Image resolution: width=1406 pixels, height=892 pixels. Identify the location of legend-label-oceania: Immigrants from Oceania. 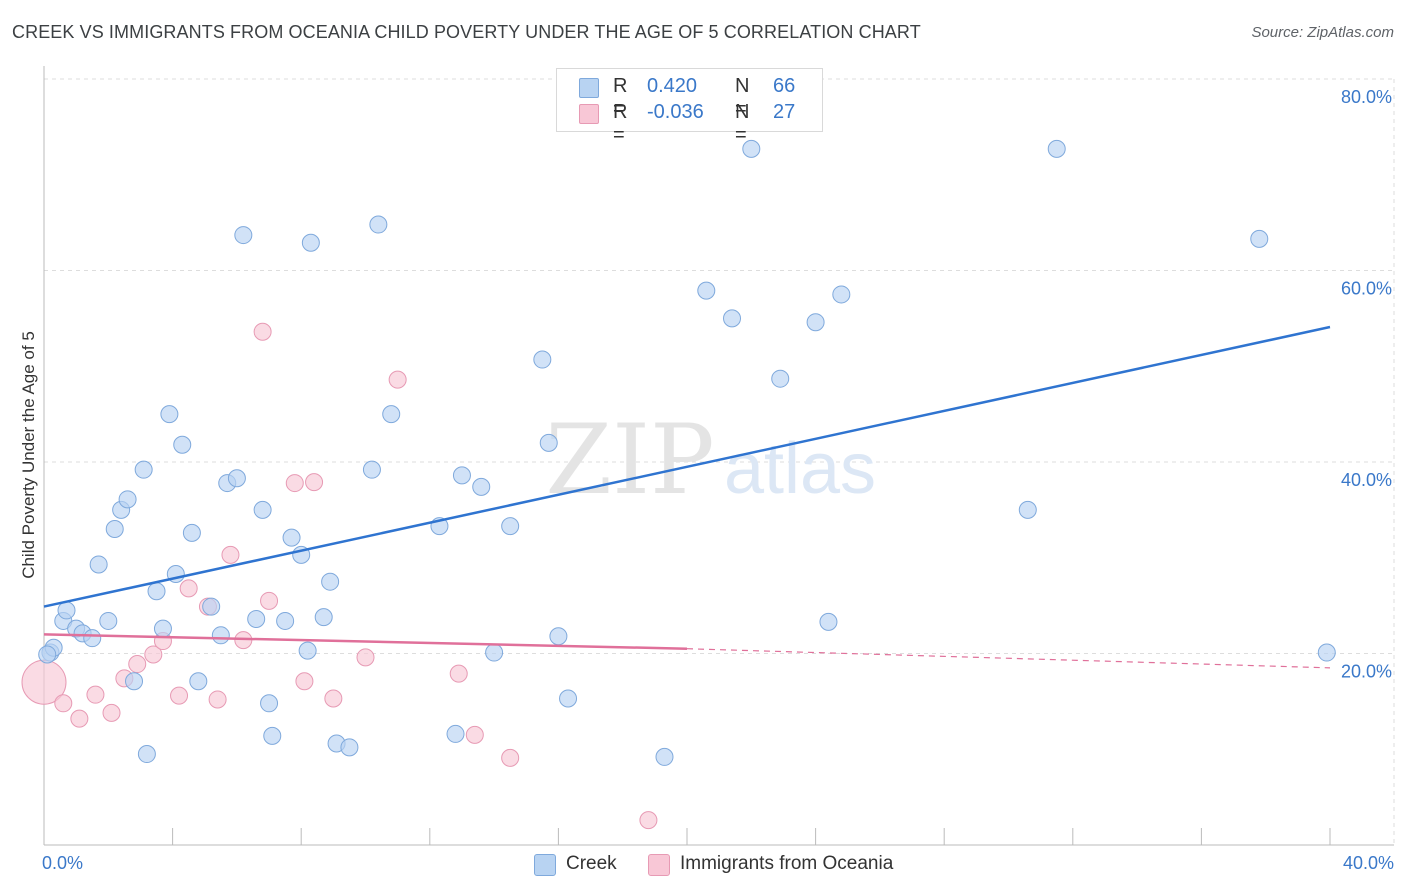
(787, 863).